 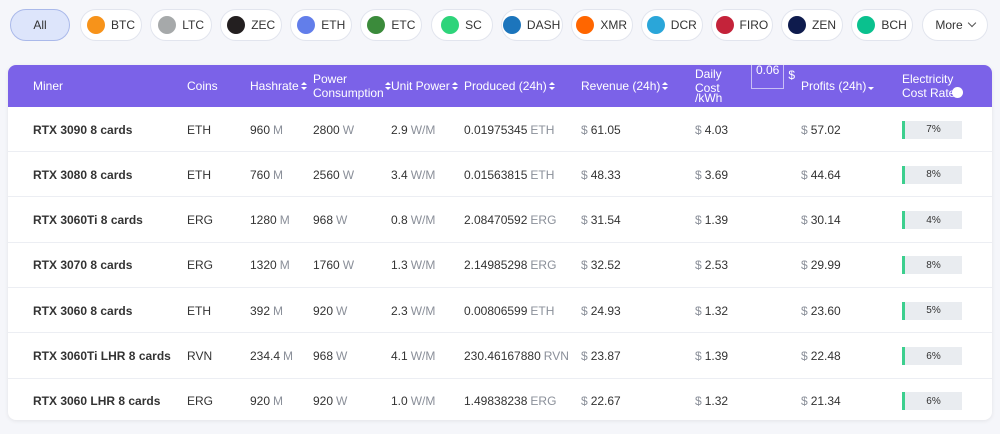 What do you see at coordinates (420, 86) in the screenshot?
I see `header-label: Unit Power` at bounding box center [420, 86].